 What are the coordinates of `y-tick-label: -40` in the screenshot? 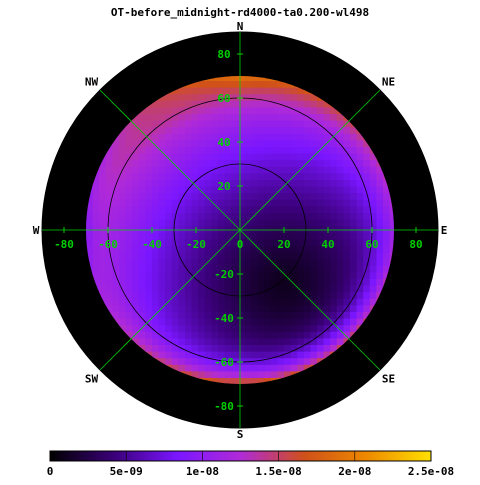 It's located at (224, 318).